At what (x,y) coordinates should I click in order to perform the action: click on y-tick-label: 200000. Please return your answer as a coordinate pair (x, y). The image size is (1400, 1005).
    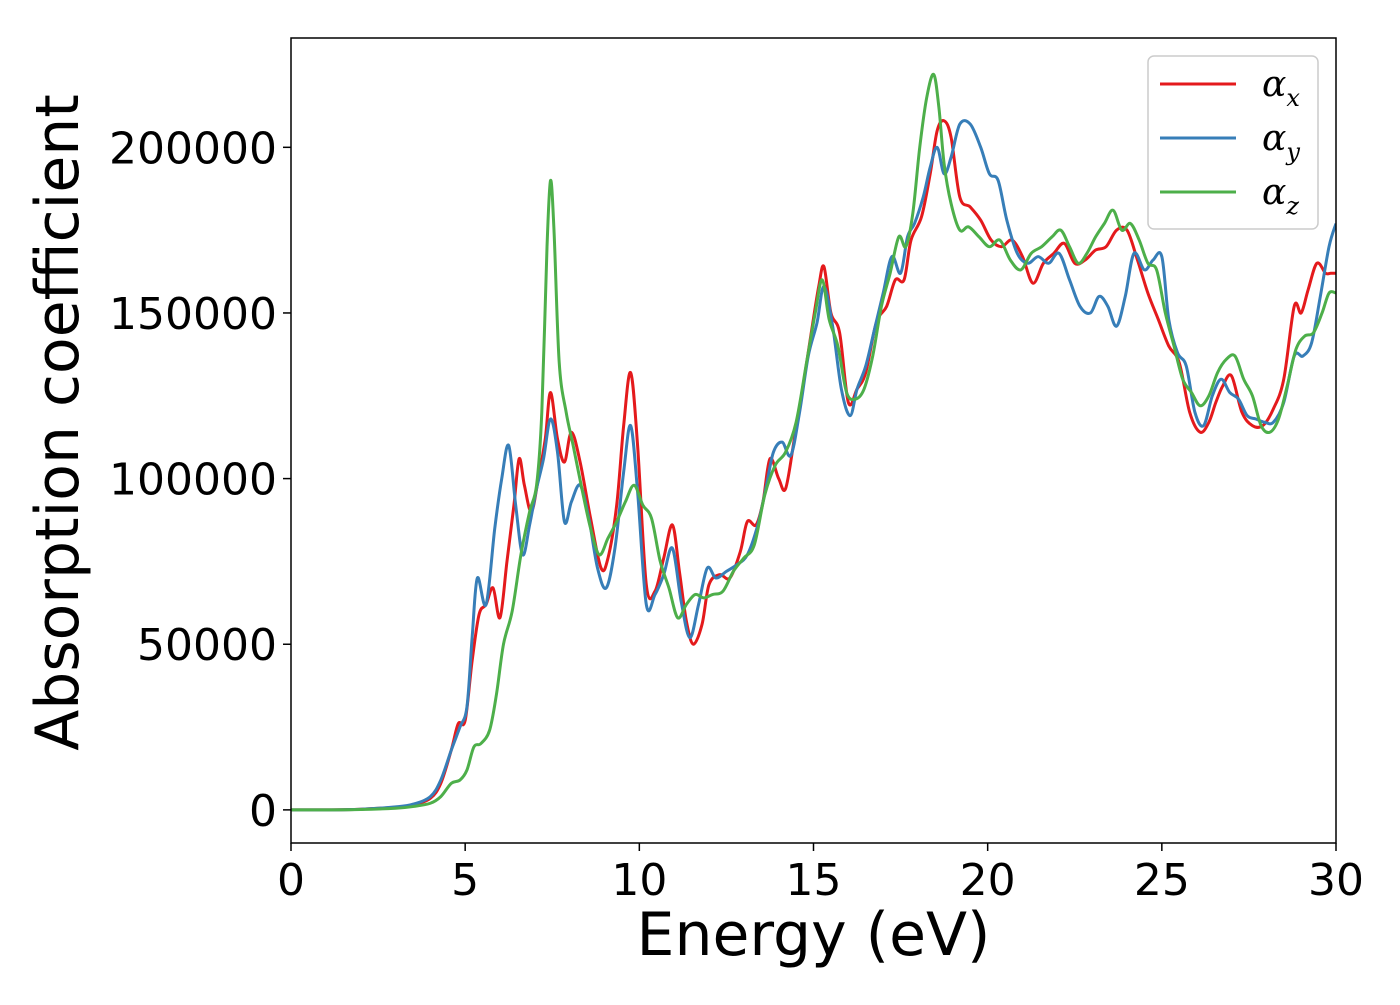
    Looking at the image, I should click on (193, 148).